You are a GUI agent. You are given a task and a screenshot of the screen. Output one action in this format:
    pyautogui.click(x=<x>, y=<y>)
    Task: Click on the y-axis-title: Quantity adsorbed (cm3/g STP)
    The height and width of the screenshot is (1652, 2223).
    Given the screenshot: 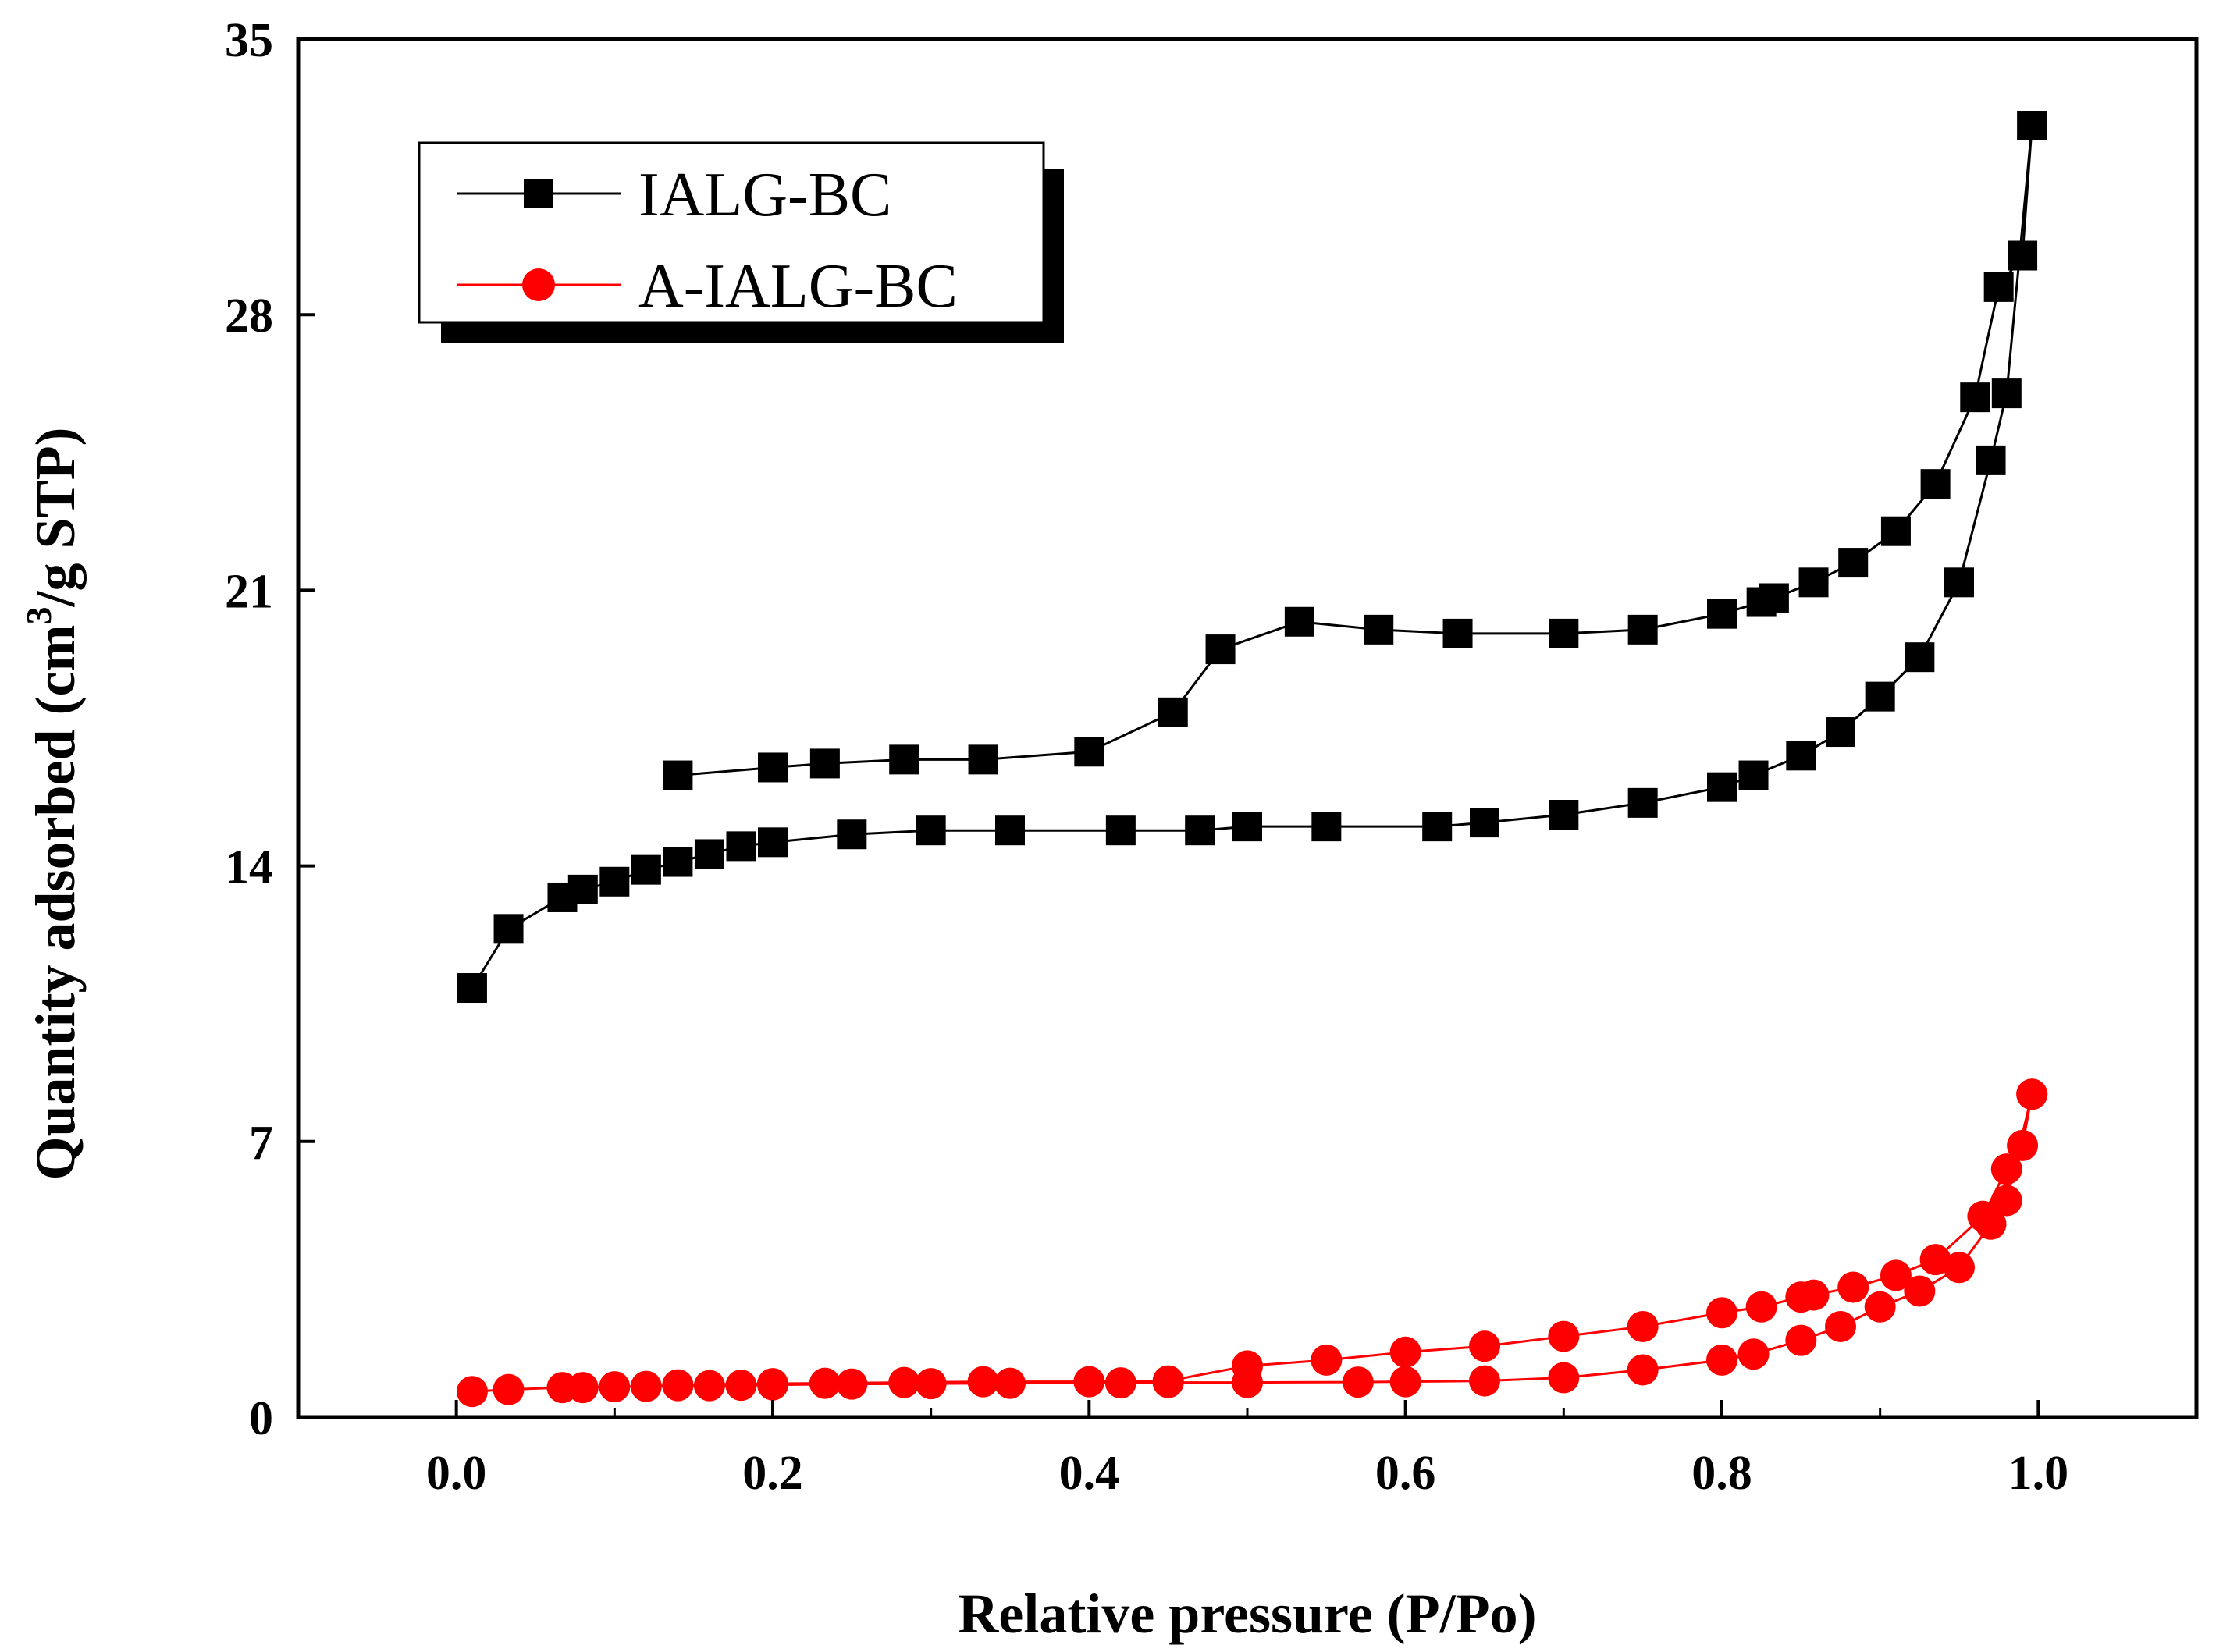 What is the action you would take?
    pyautogui.click(x=53, y=804)
    